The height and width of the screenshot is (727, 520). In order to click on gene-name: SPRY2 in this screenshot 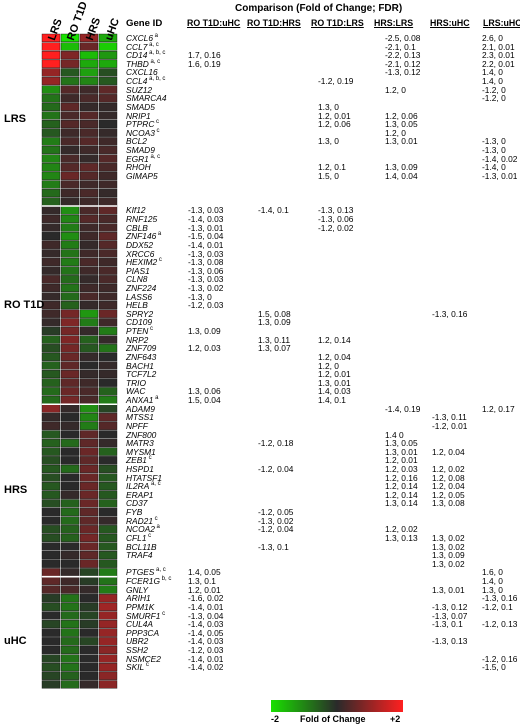, I will do `click(140, 313)`.